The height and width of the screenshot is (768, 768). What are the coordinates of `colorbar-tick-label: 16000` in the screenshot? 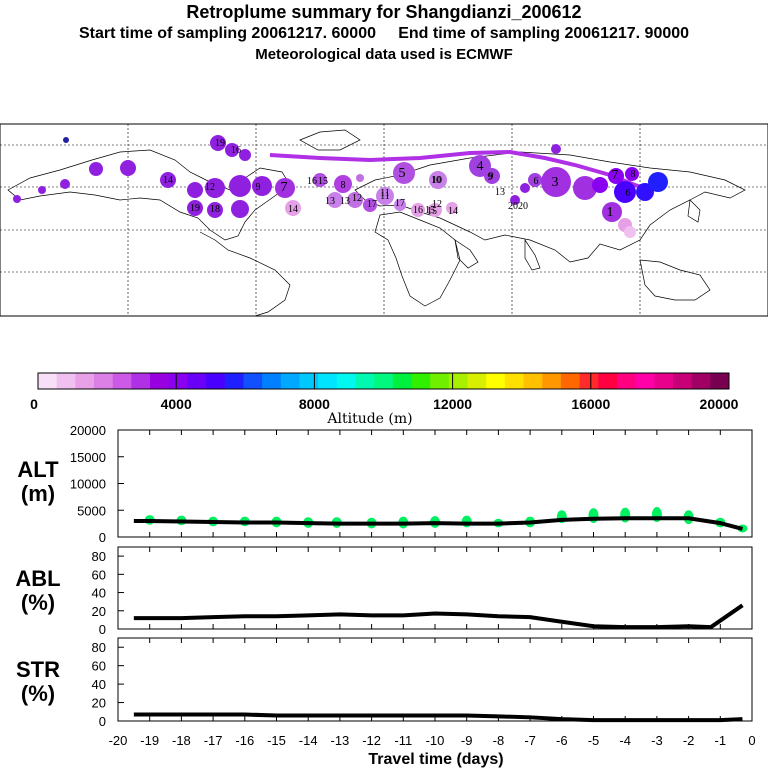 It's located at (590, 404).